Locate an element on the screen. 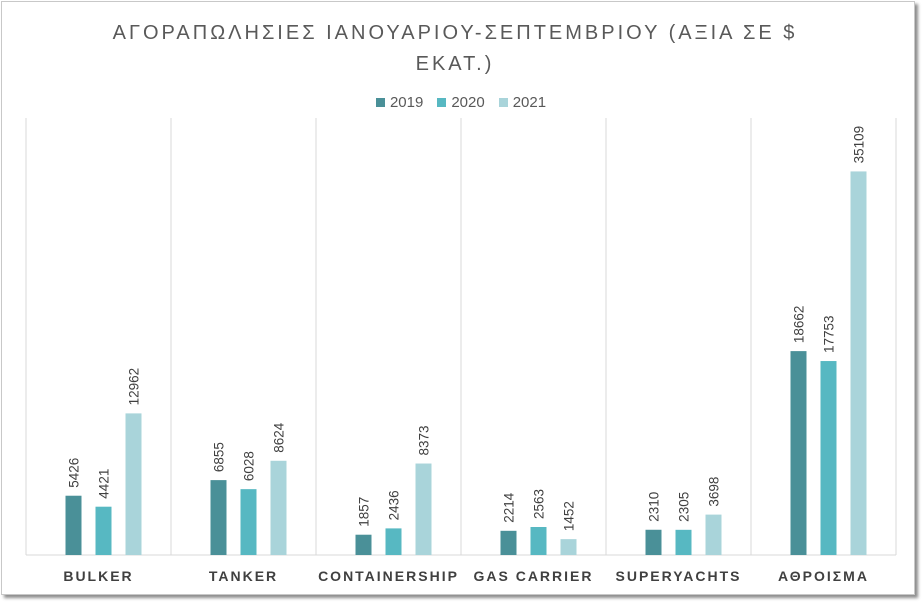 This screenshot has height=602, width=922. legend-item-2019: 2019 is located at coordinates (399, 102).